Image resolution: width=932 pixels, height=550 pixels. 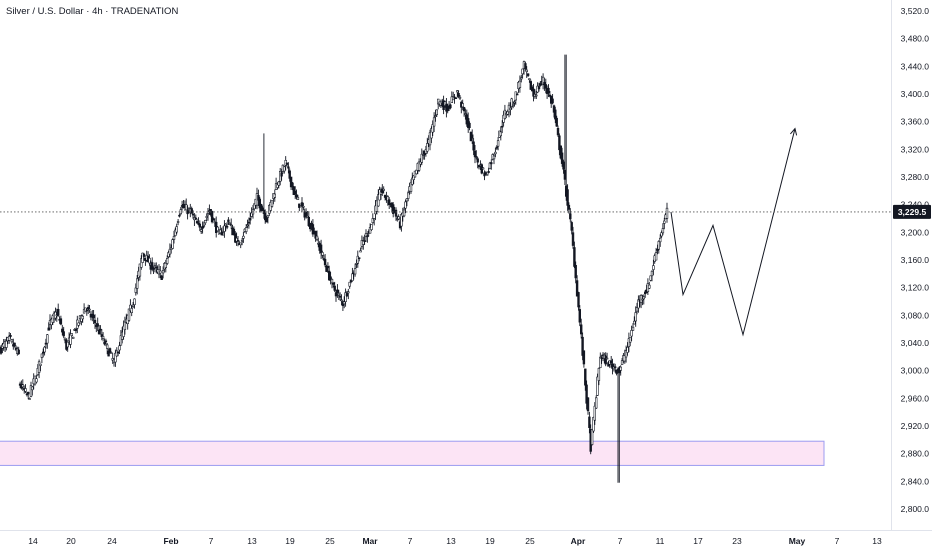 What do you see at coordinates (412, 453) in the screenshot?
I see `demand-zone` at bounding box center [412, 453].